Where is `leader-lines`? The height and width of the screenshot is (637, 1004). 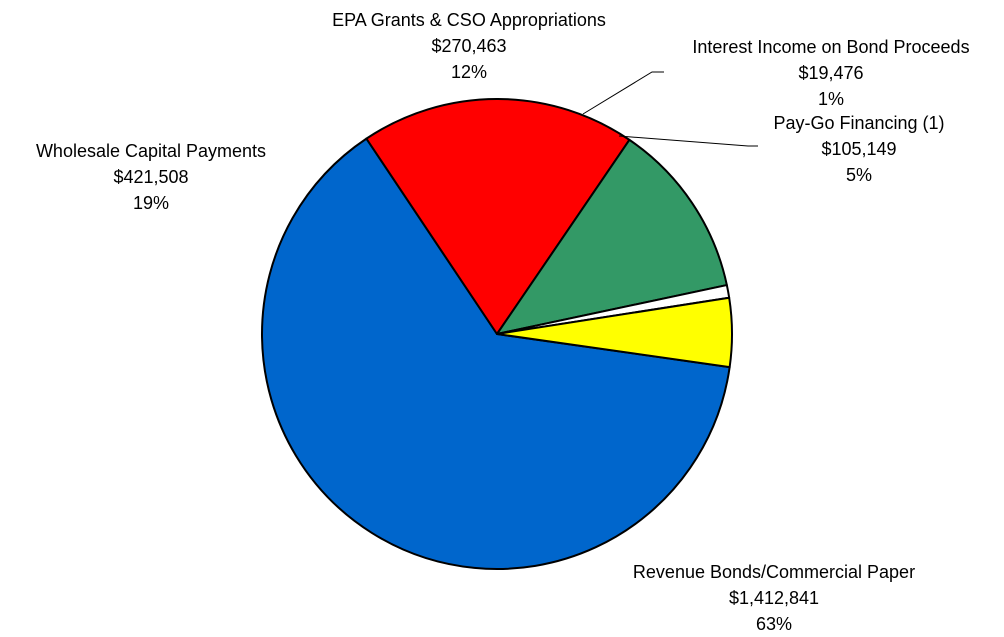 leader-lines is located at coordinates (670, 109).